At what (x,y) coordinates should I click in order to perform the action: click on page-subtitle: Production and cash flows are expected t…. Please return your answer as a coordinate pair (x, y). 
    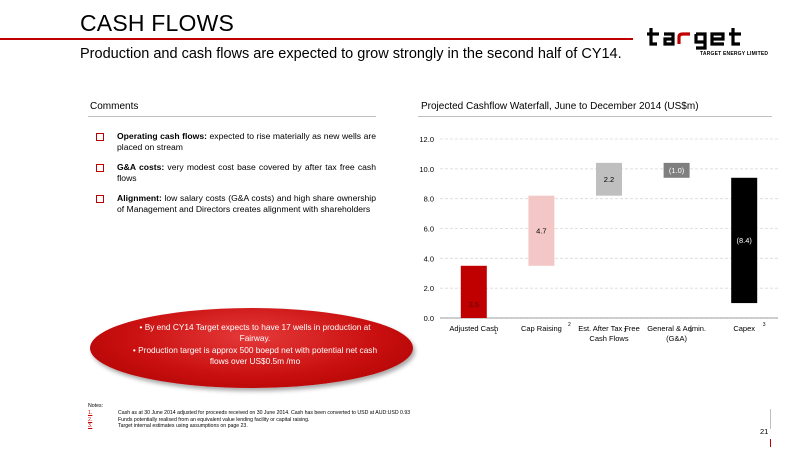
    Looking at the image, I should click on (351, 54).